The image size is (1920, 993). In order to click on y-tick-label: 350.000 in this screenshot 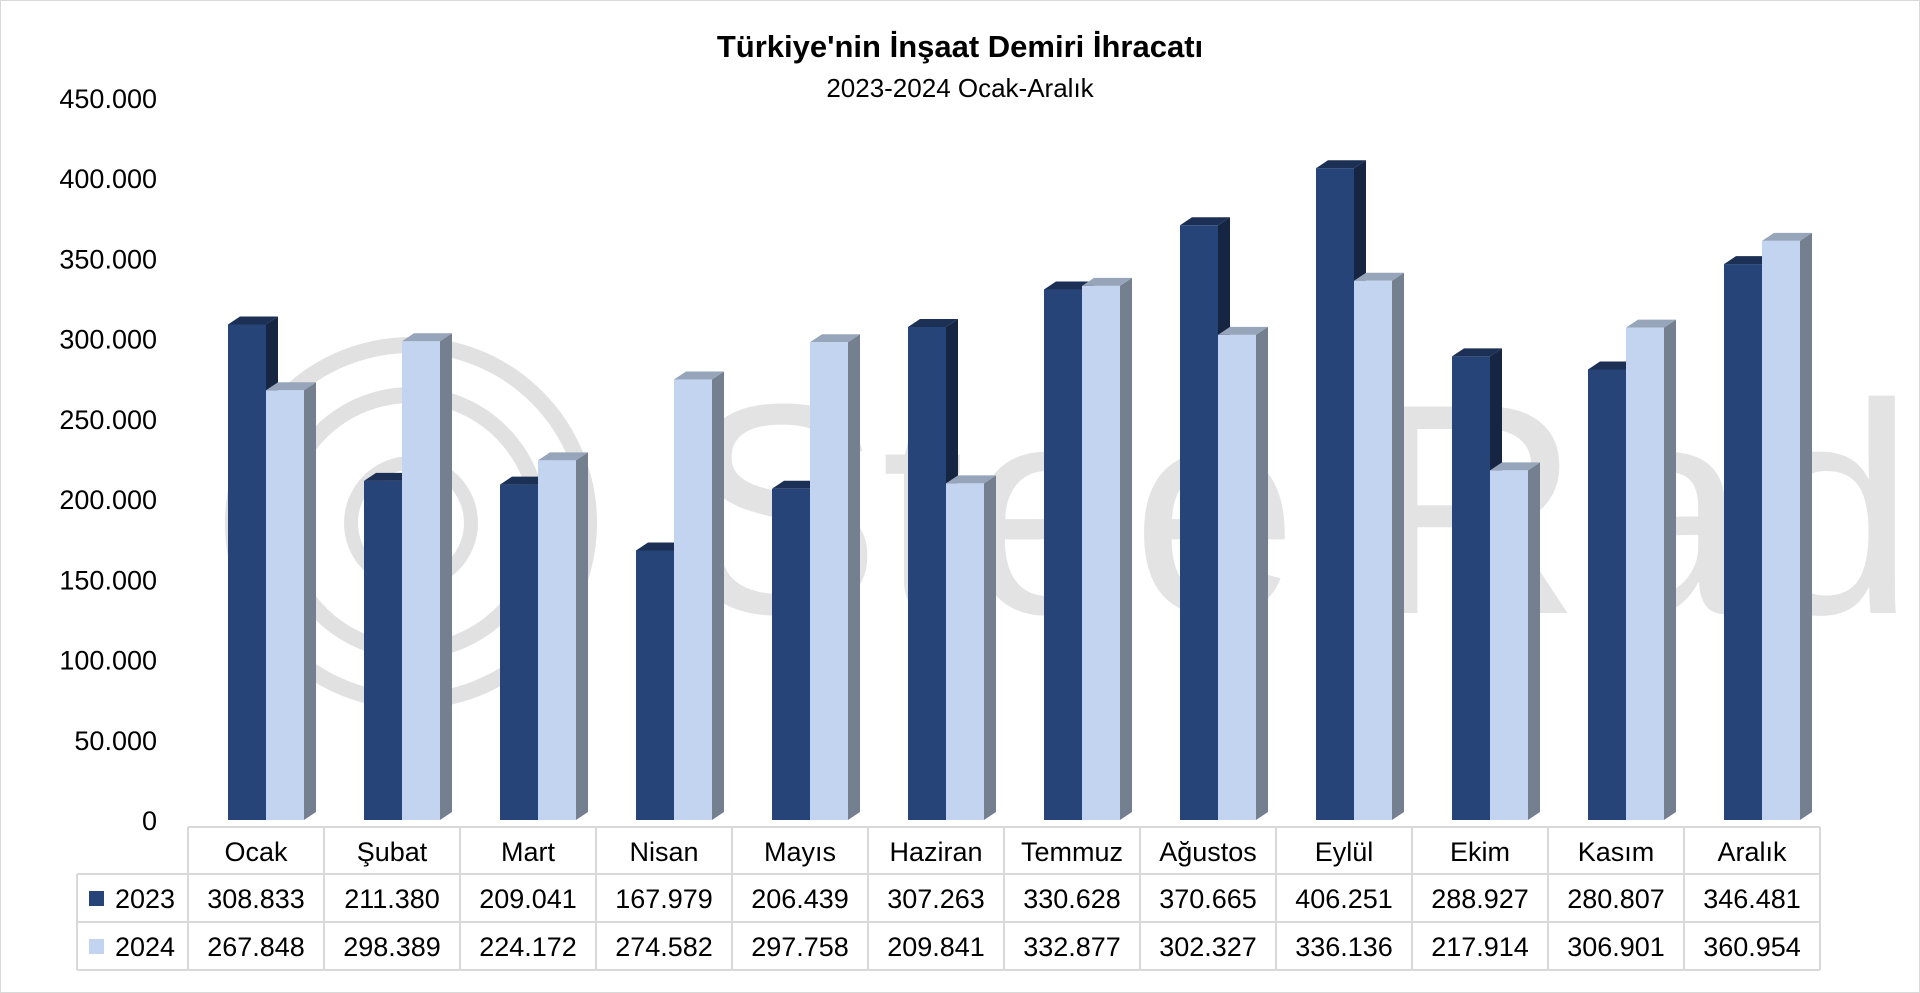, I will do `click(108, 259)`.